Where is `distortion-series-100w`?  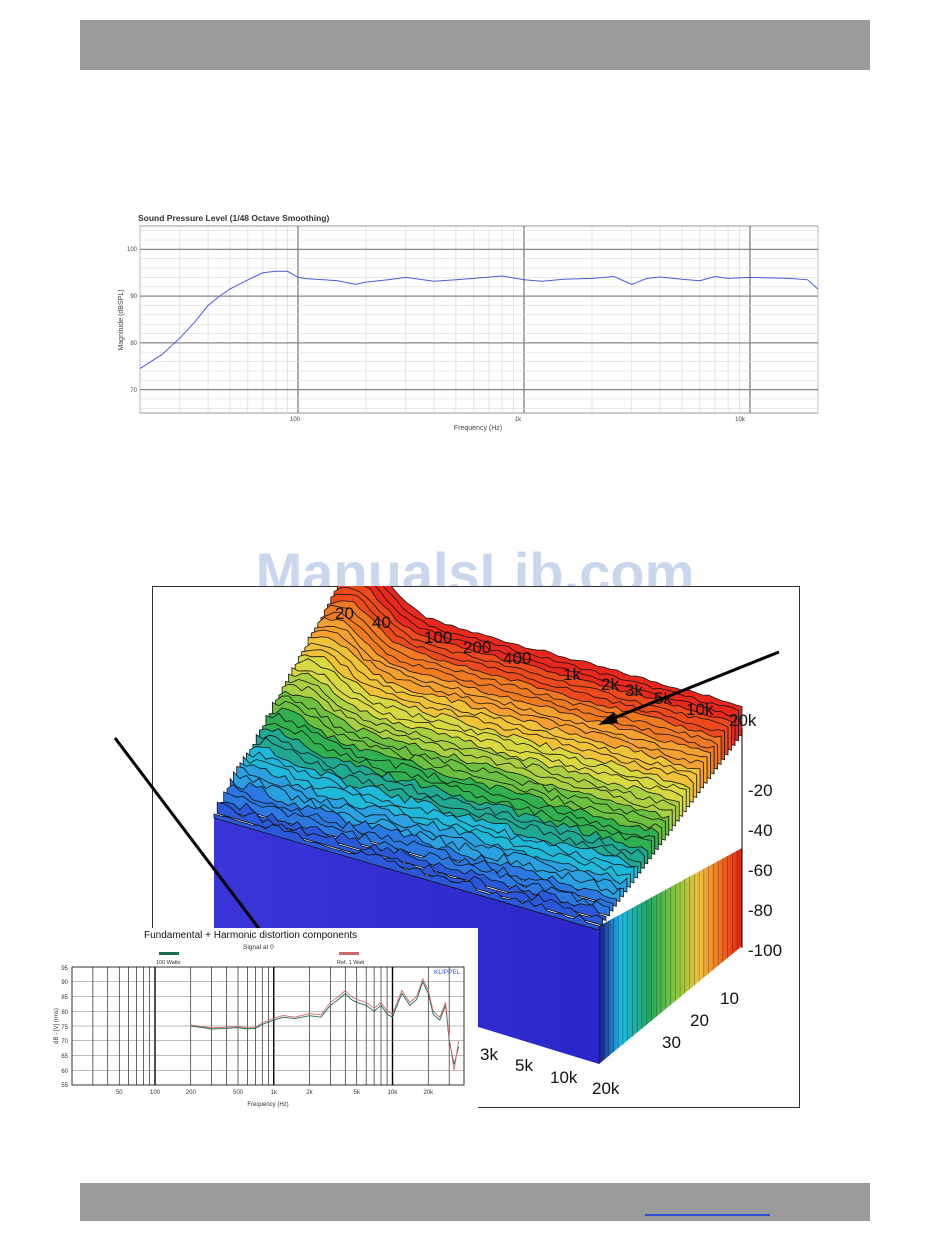
distortion-series-100w is located at coordinates (325, 1022).